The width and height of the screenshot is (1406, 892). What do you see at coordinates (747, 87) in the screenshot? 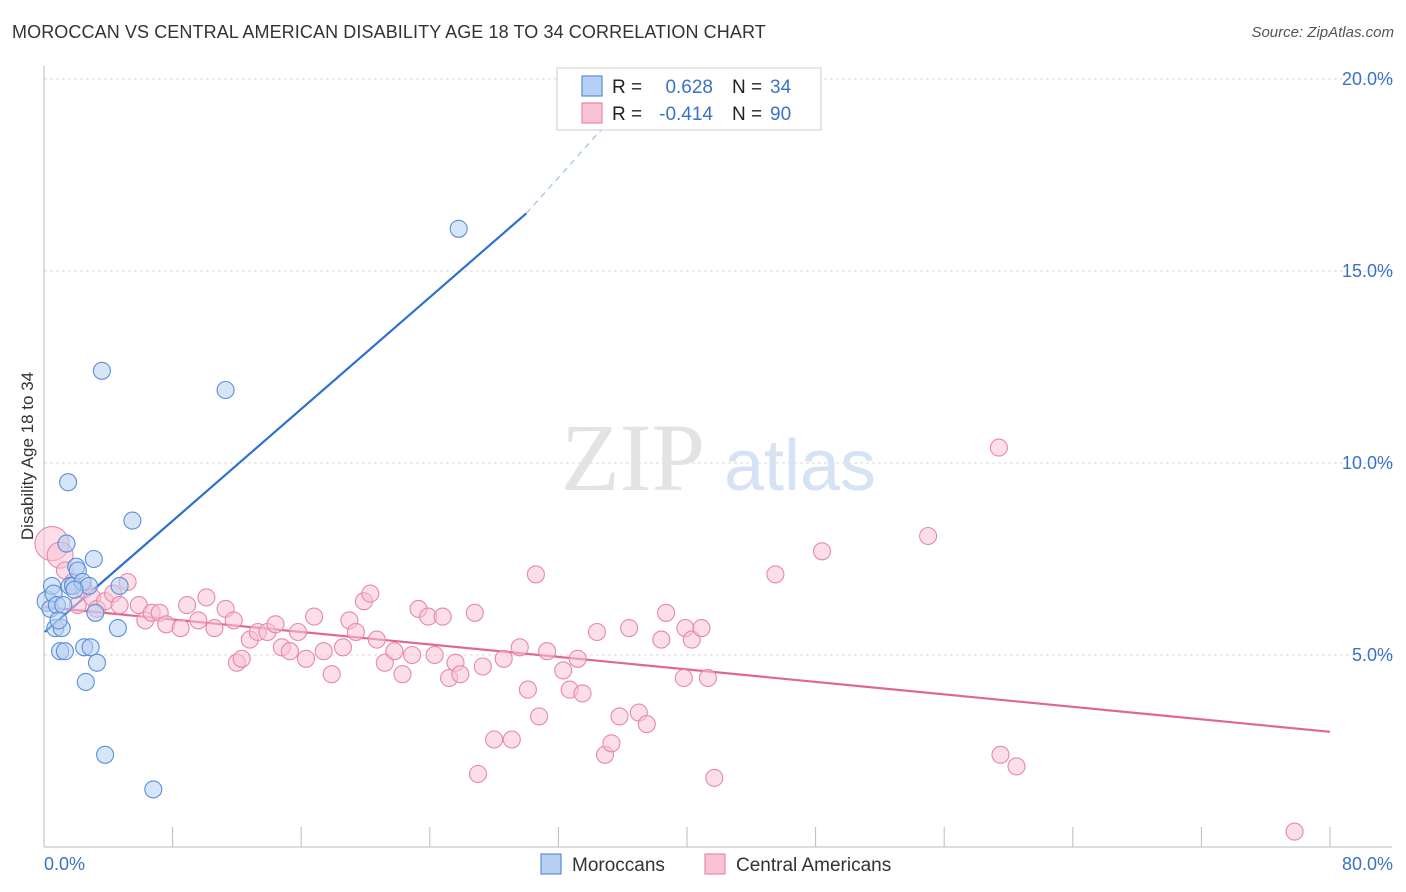
I see `stats-n-label-blue: N =` at bounding box center [747, 87].